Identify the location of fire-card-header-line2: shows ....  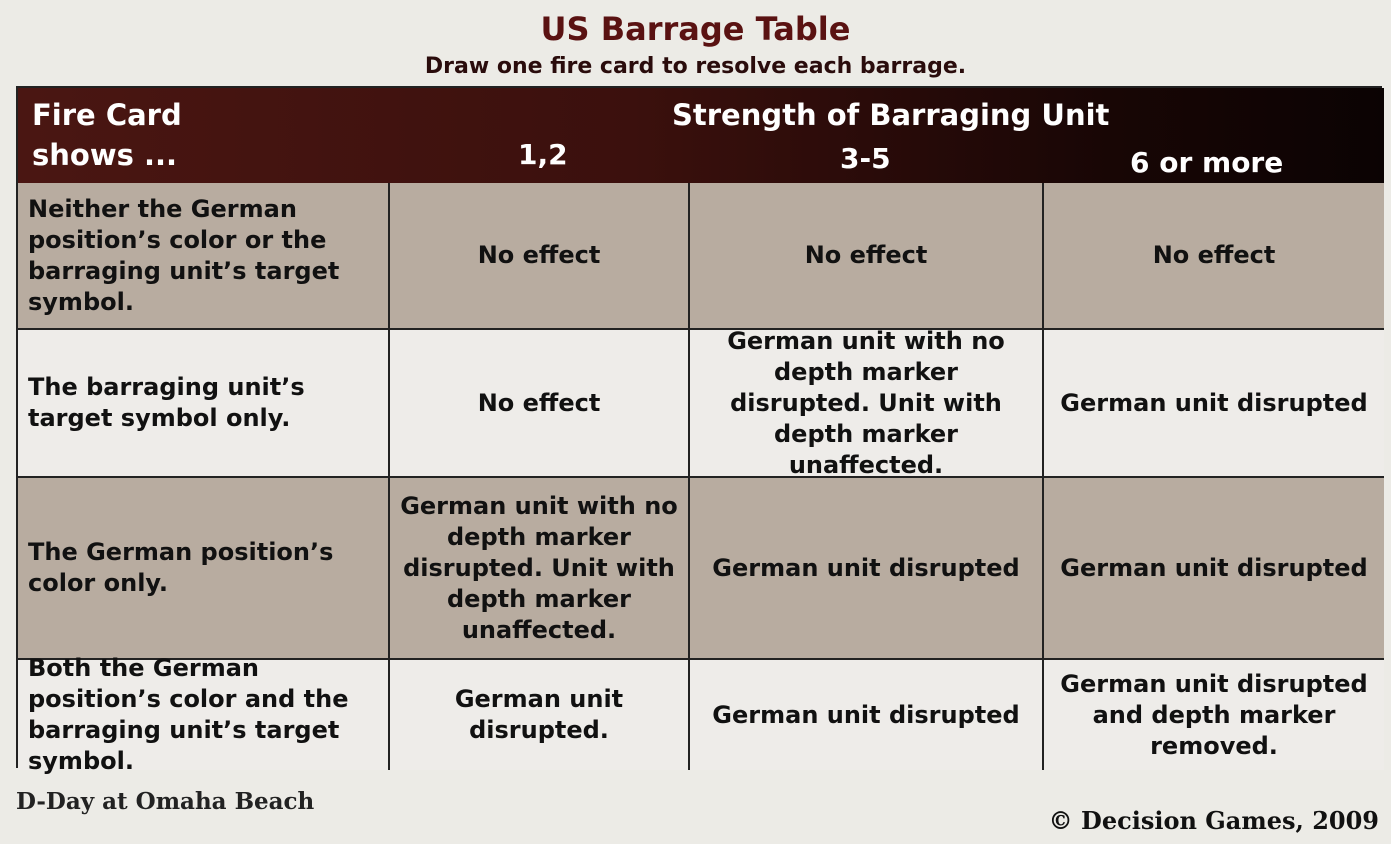
(105, 155).